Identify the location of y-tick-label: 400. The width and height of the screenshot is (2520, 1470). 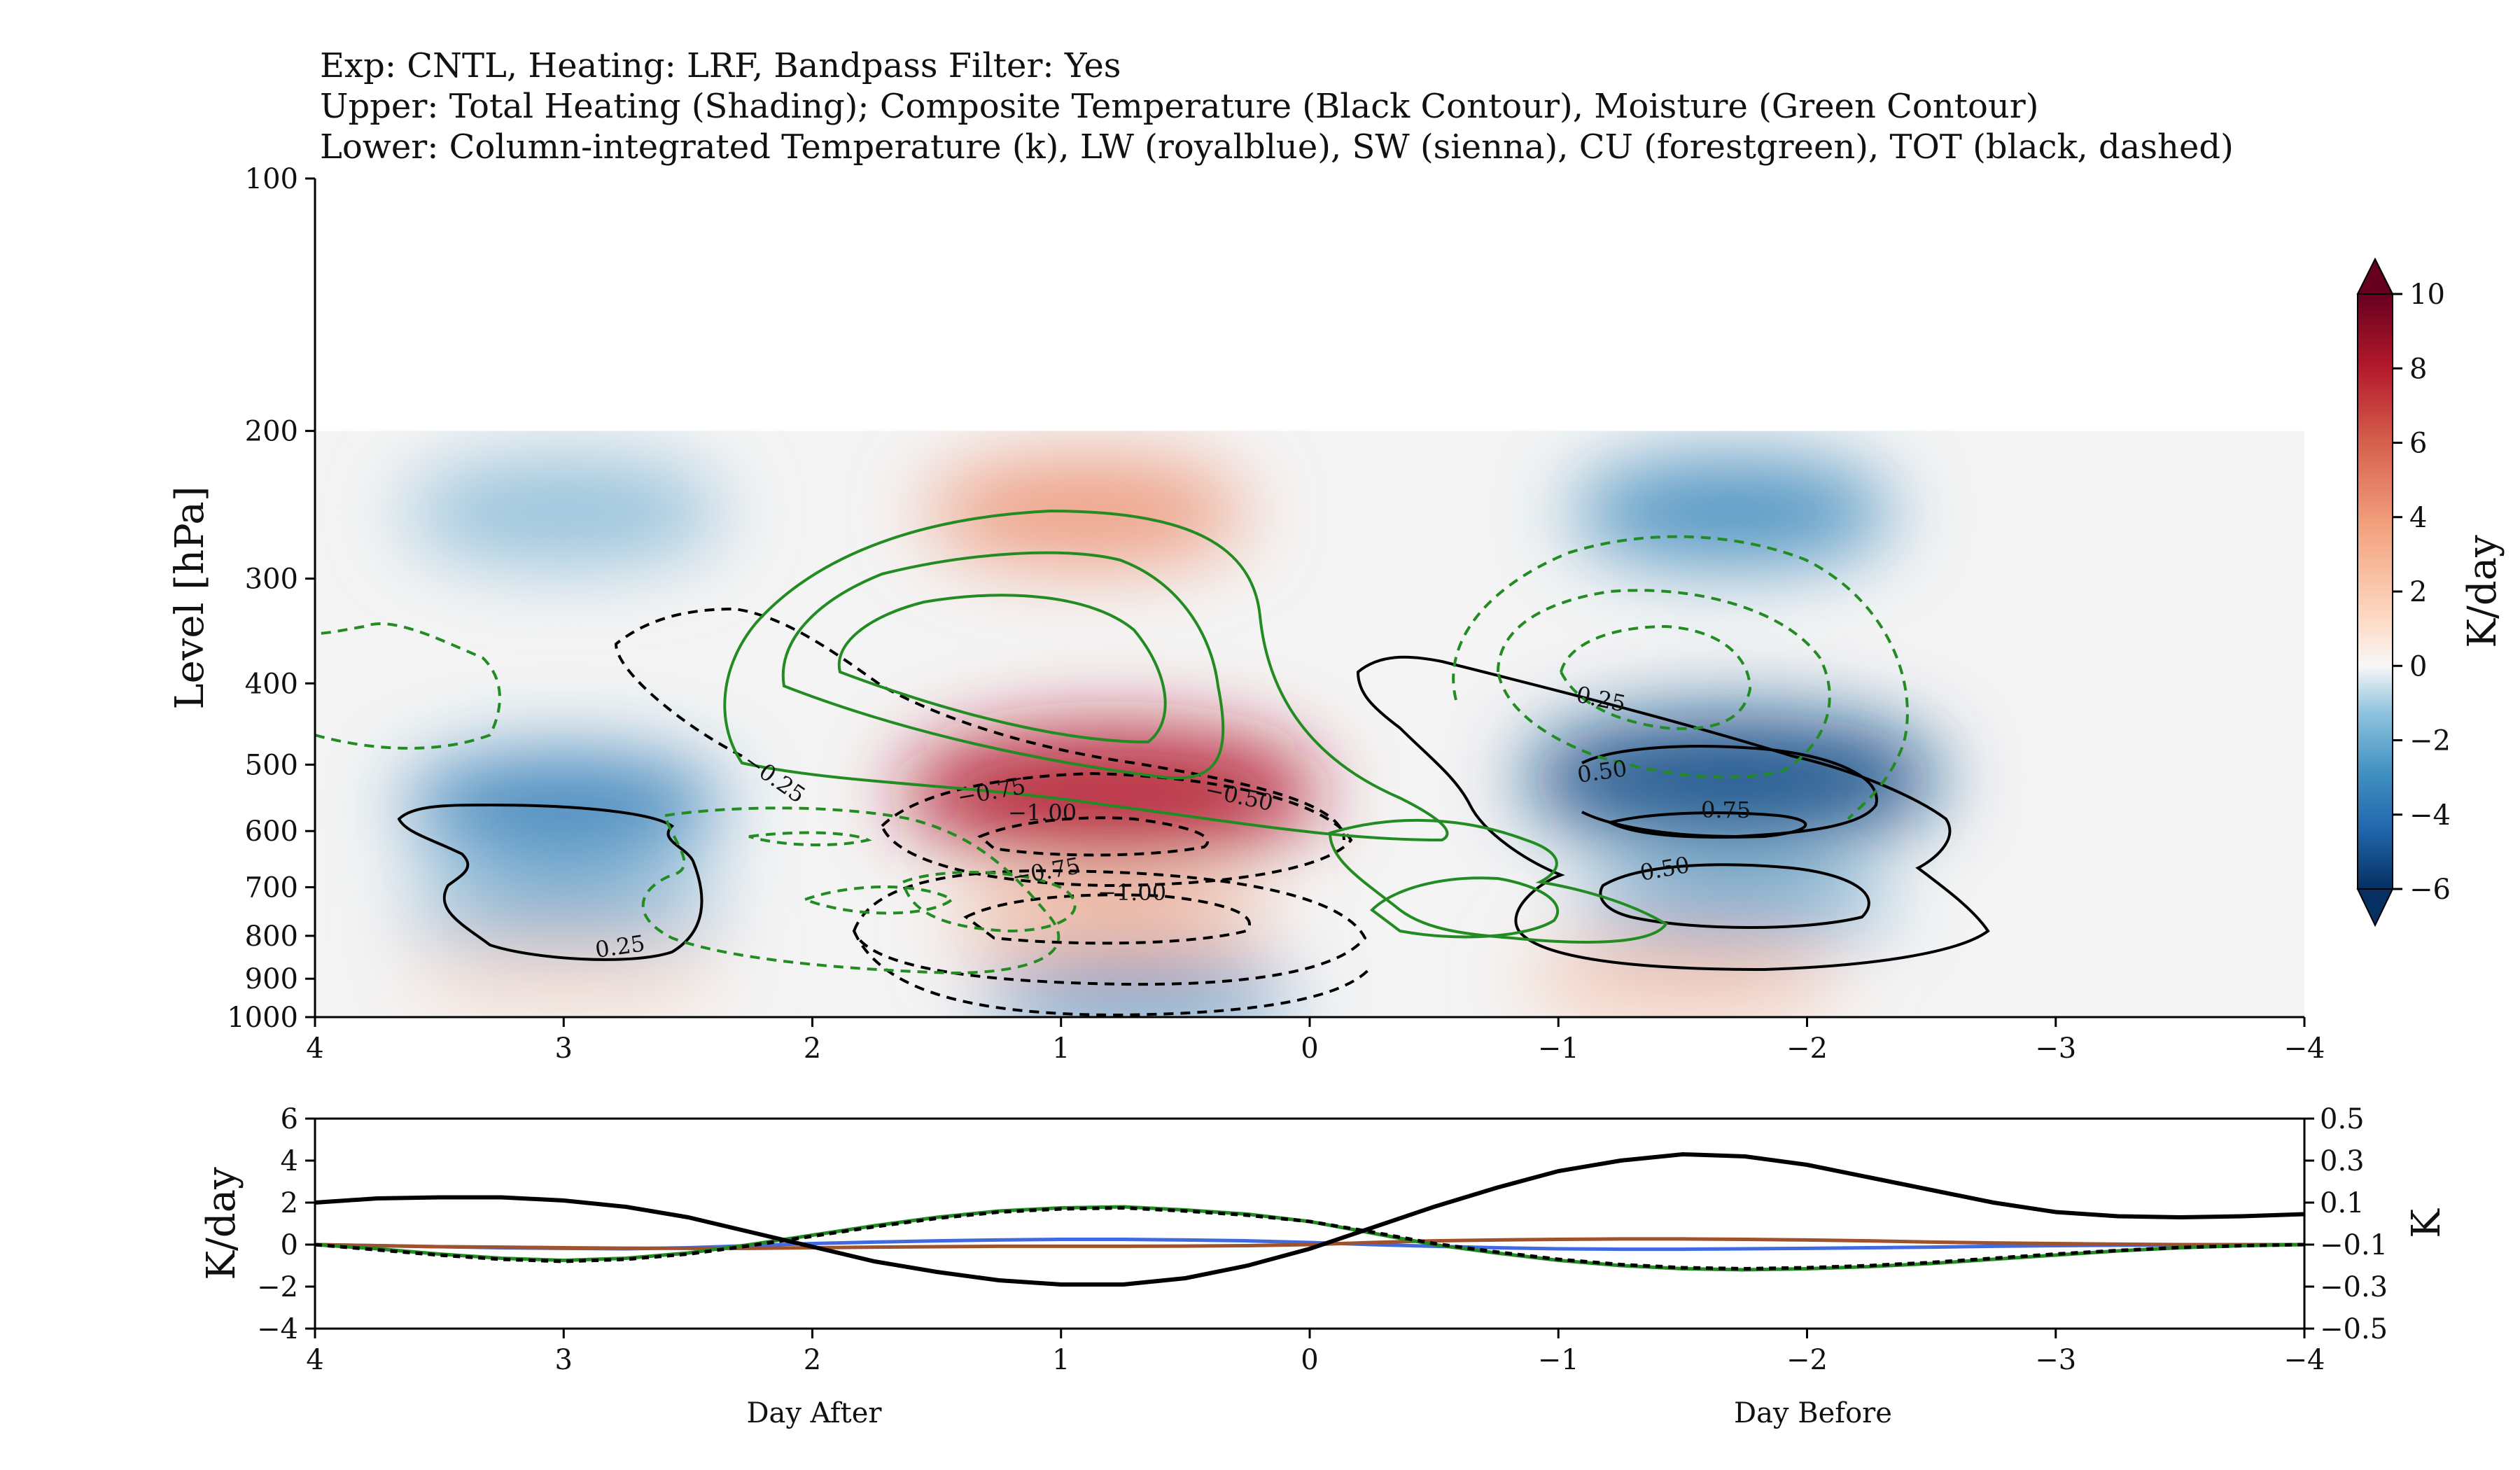
(271, 684).